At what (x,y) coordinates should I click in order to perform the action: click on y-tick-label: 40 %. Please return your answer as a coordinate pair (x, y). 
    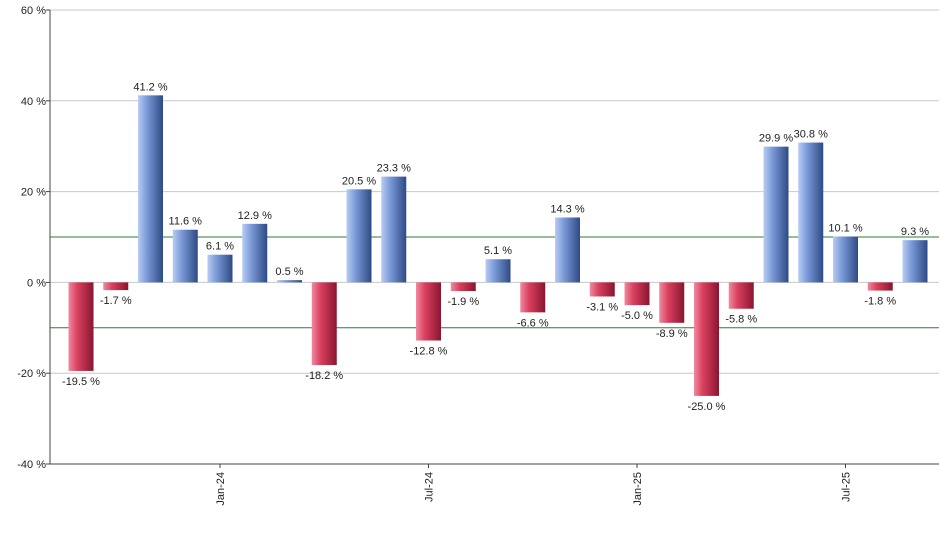
    Looking at the image, I should click on (33, 102).